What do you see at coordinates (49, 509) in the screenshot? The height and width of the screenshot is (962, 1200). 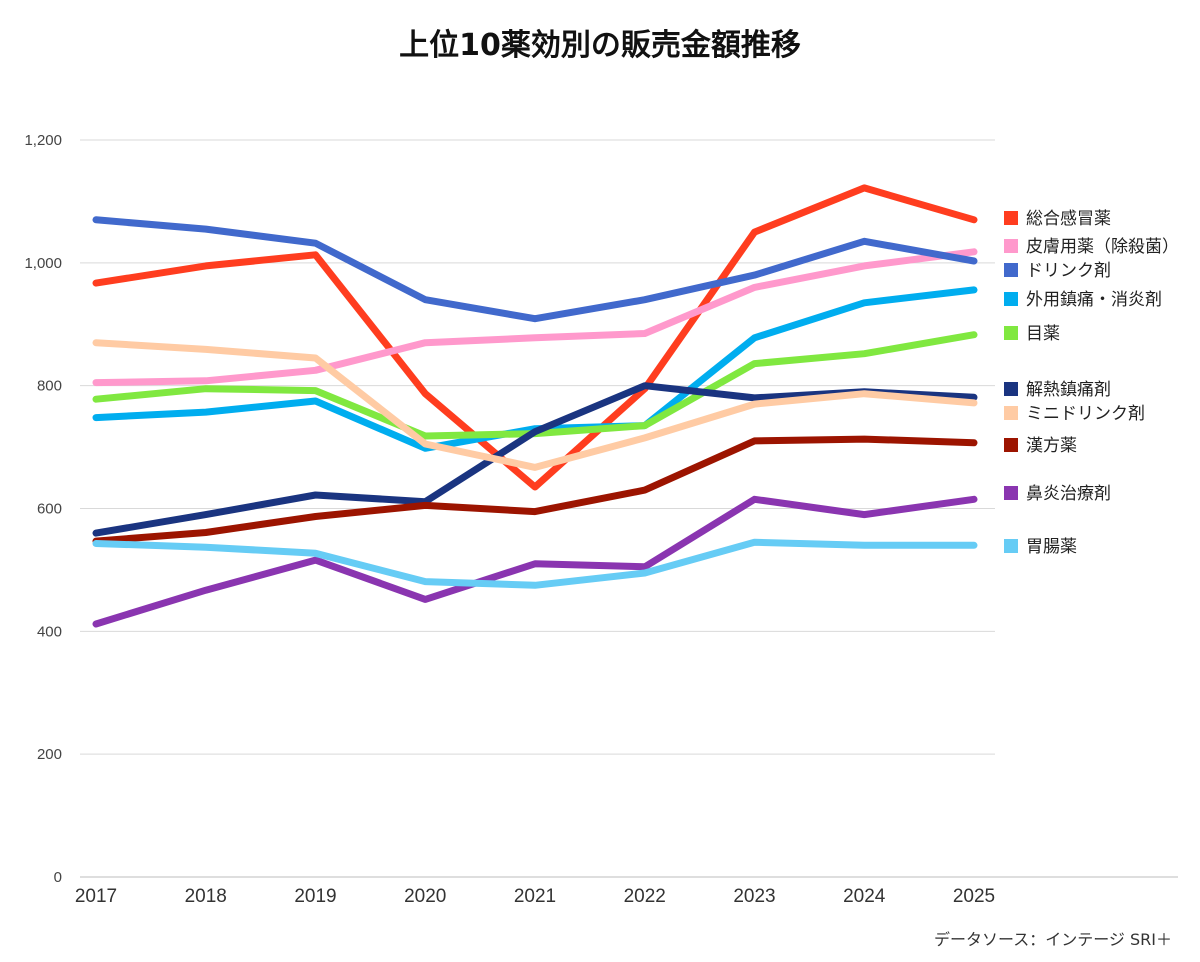 I see `y-tick-label: 600` at bounding box center [49, 509].